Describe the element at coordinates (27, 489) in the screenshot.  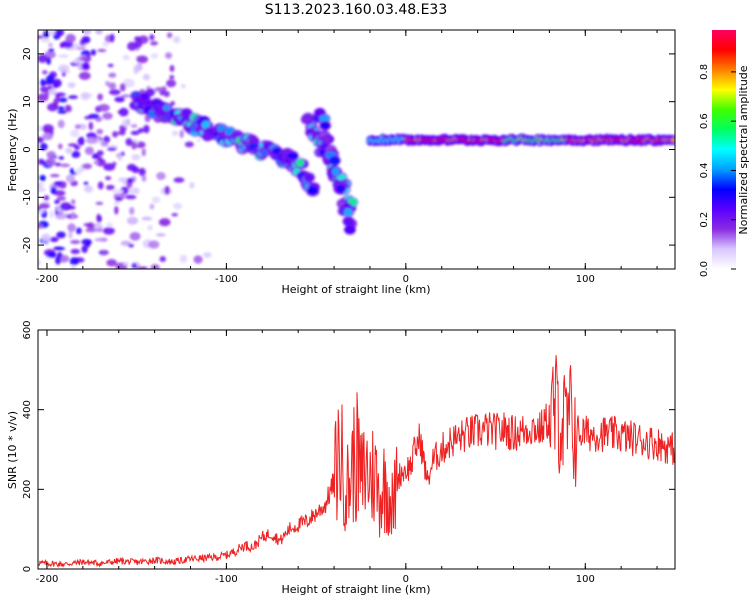
I see `y-tick-label: 200` at that location.